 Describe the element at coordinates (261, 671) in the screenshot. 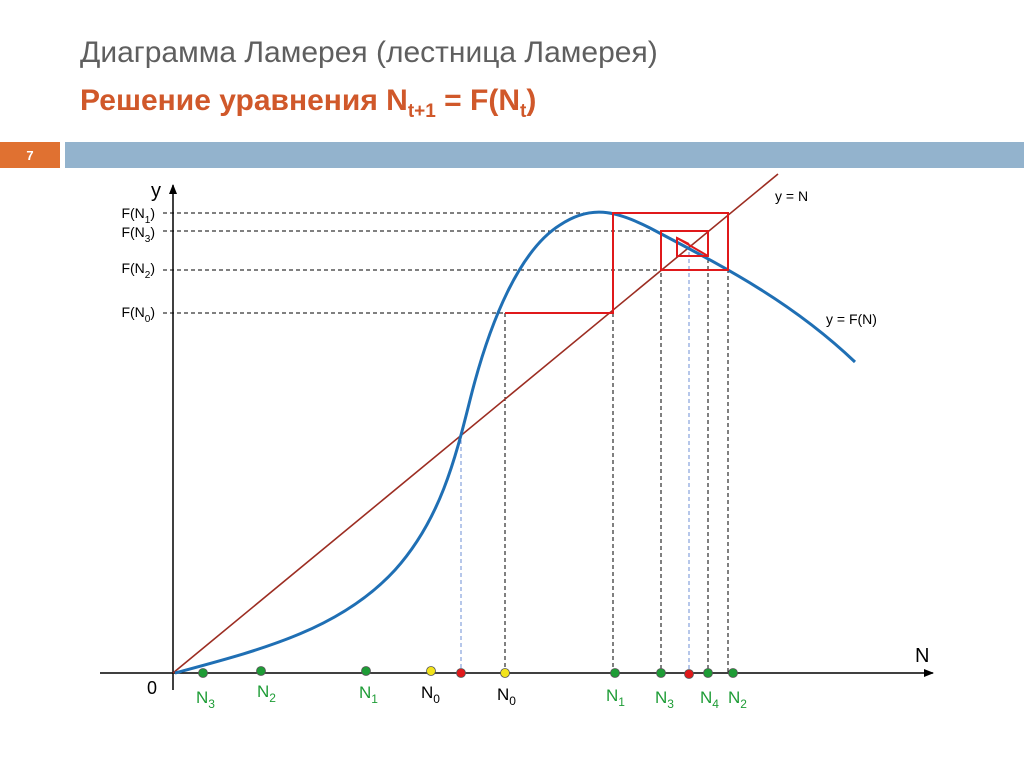

I see `point-n2-left` at that location.